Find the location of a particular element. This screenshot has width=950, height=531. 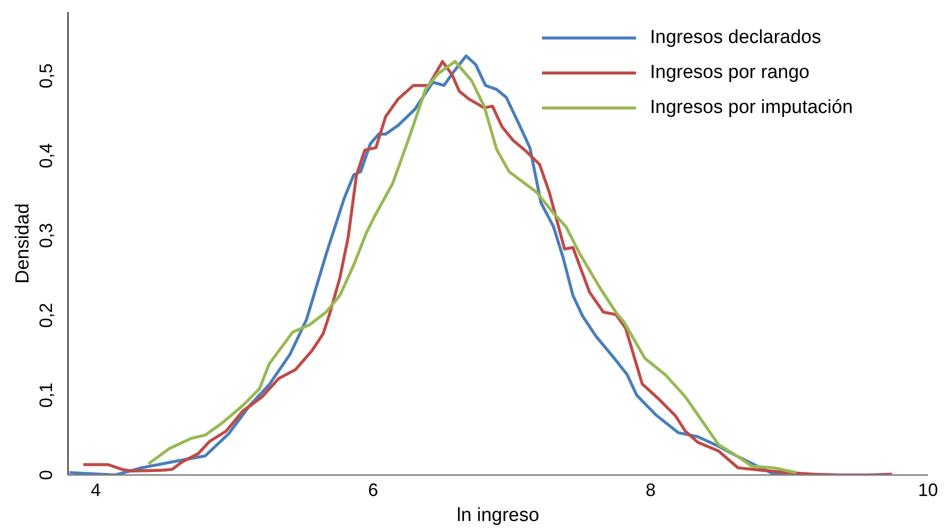

y-tick-label: 0 is located at coordinates (46, 475).